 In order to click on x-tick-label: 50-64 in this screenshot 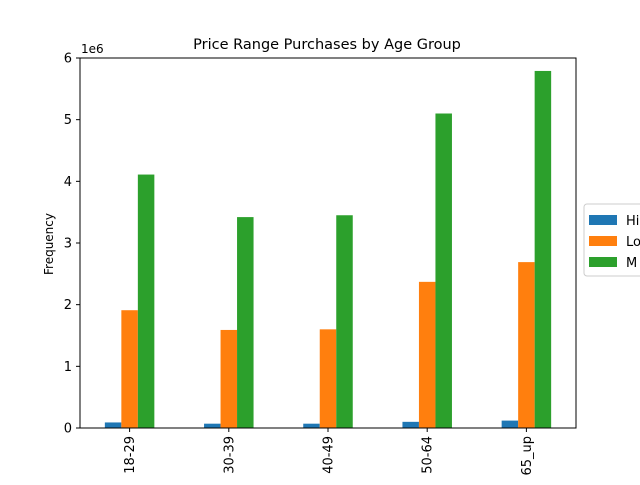, I will do `click(428, 455)`.